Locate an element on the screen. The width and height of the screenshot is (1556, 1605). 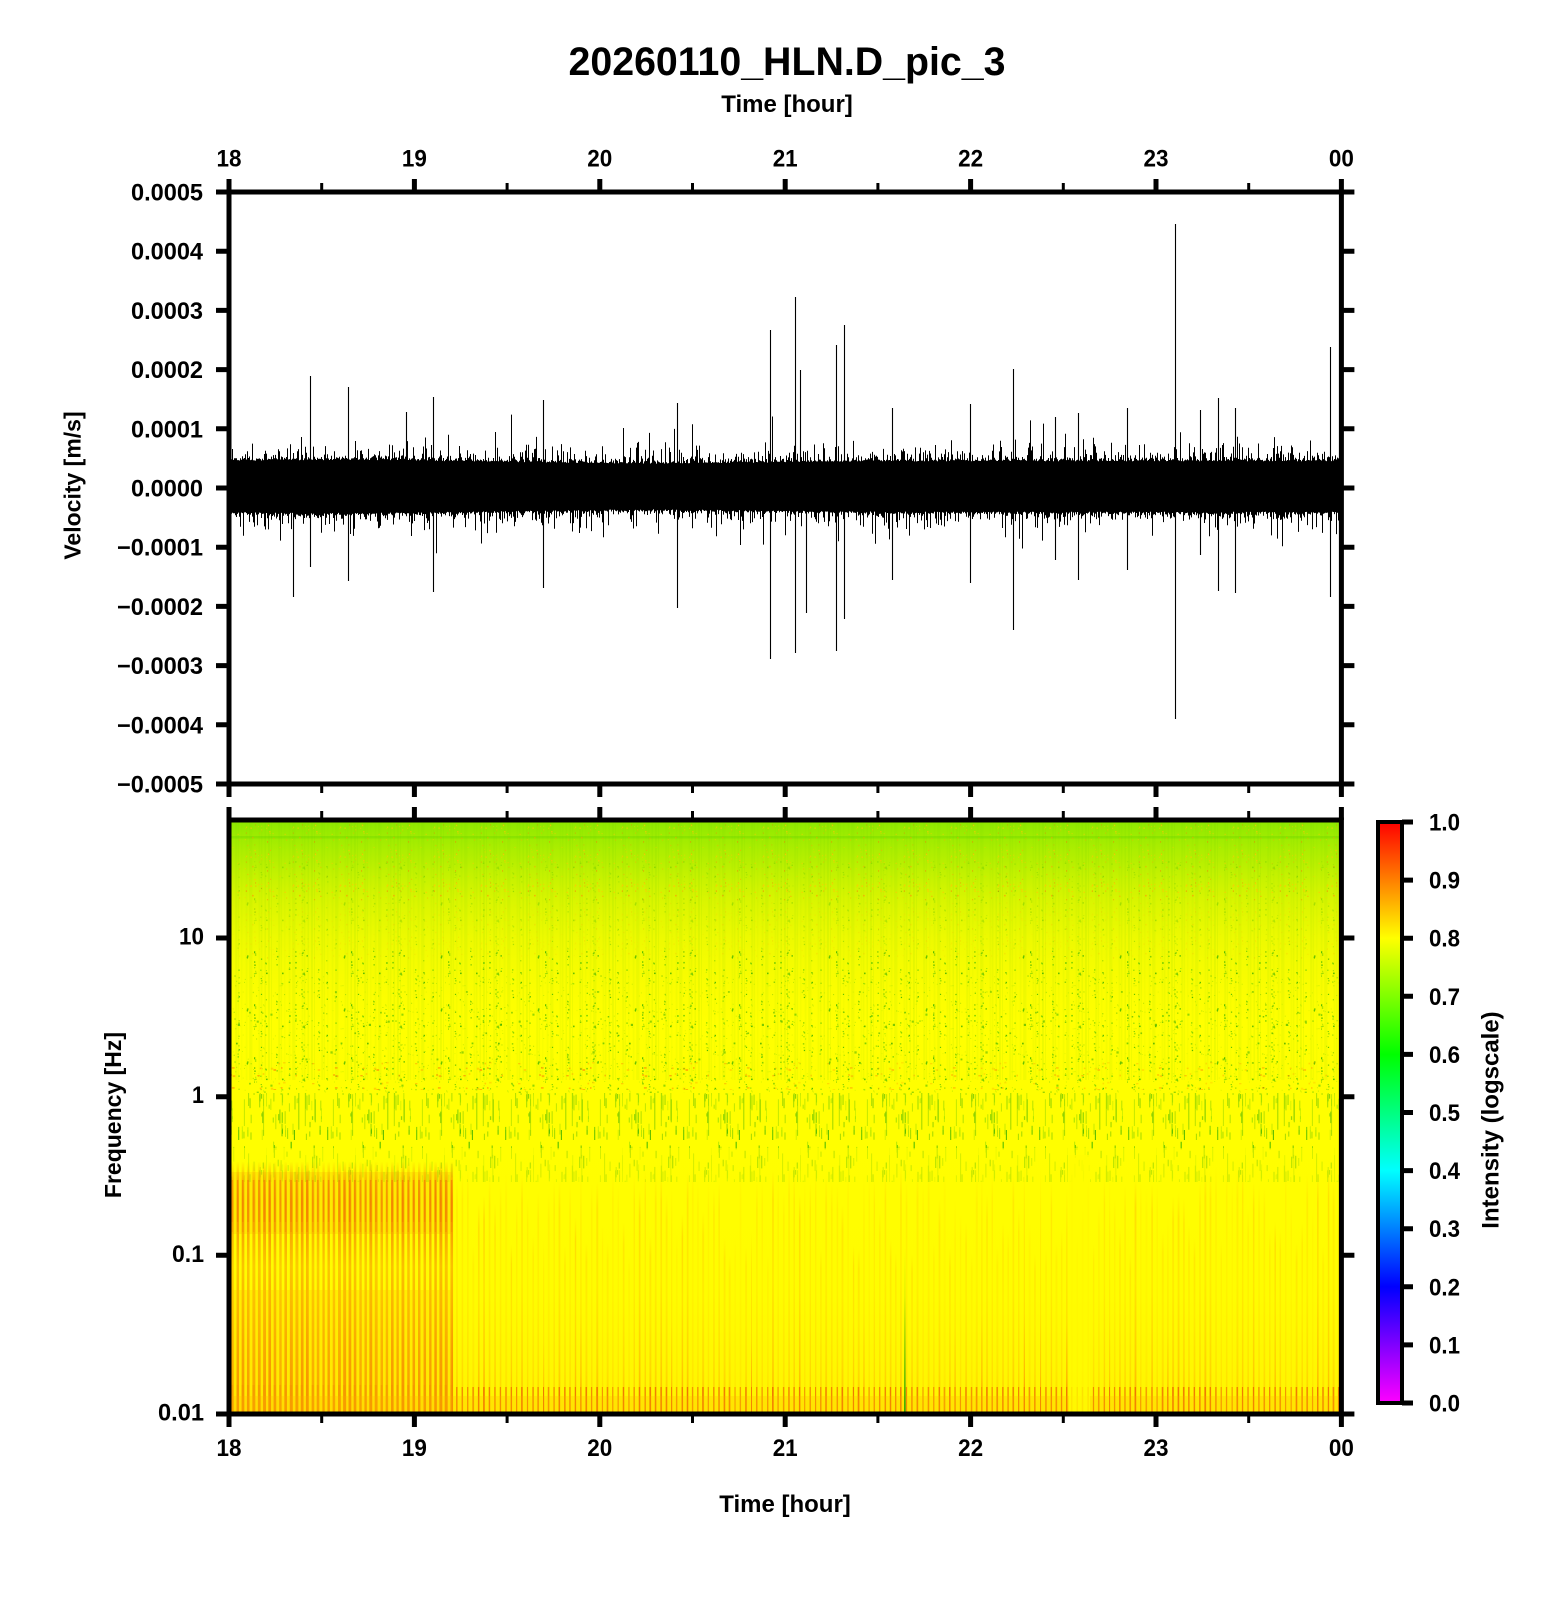
svg-text: 0.0004 is located at coordinates (167, 252).